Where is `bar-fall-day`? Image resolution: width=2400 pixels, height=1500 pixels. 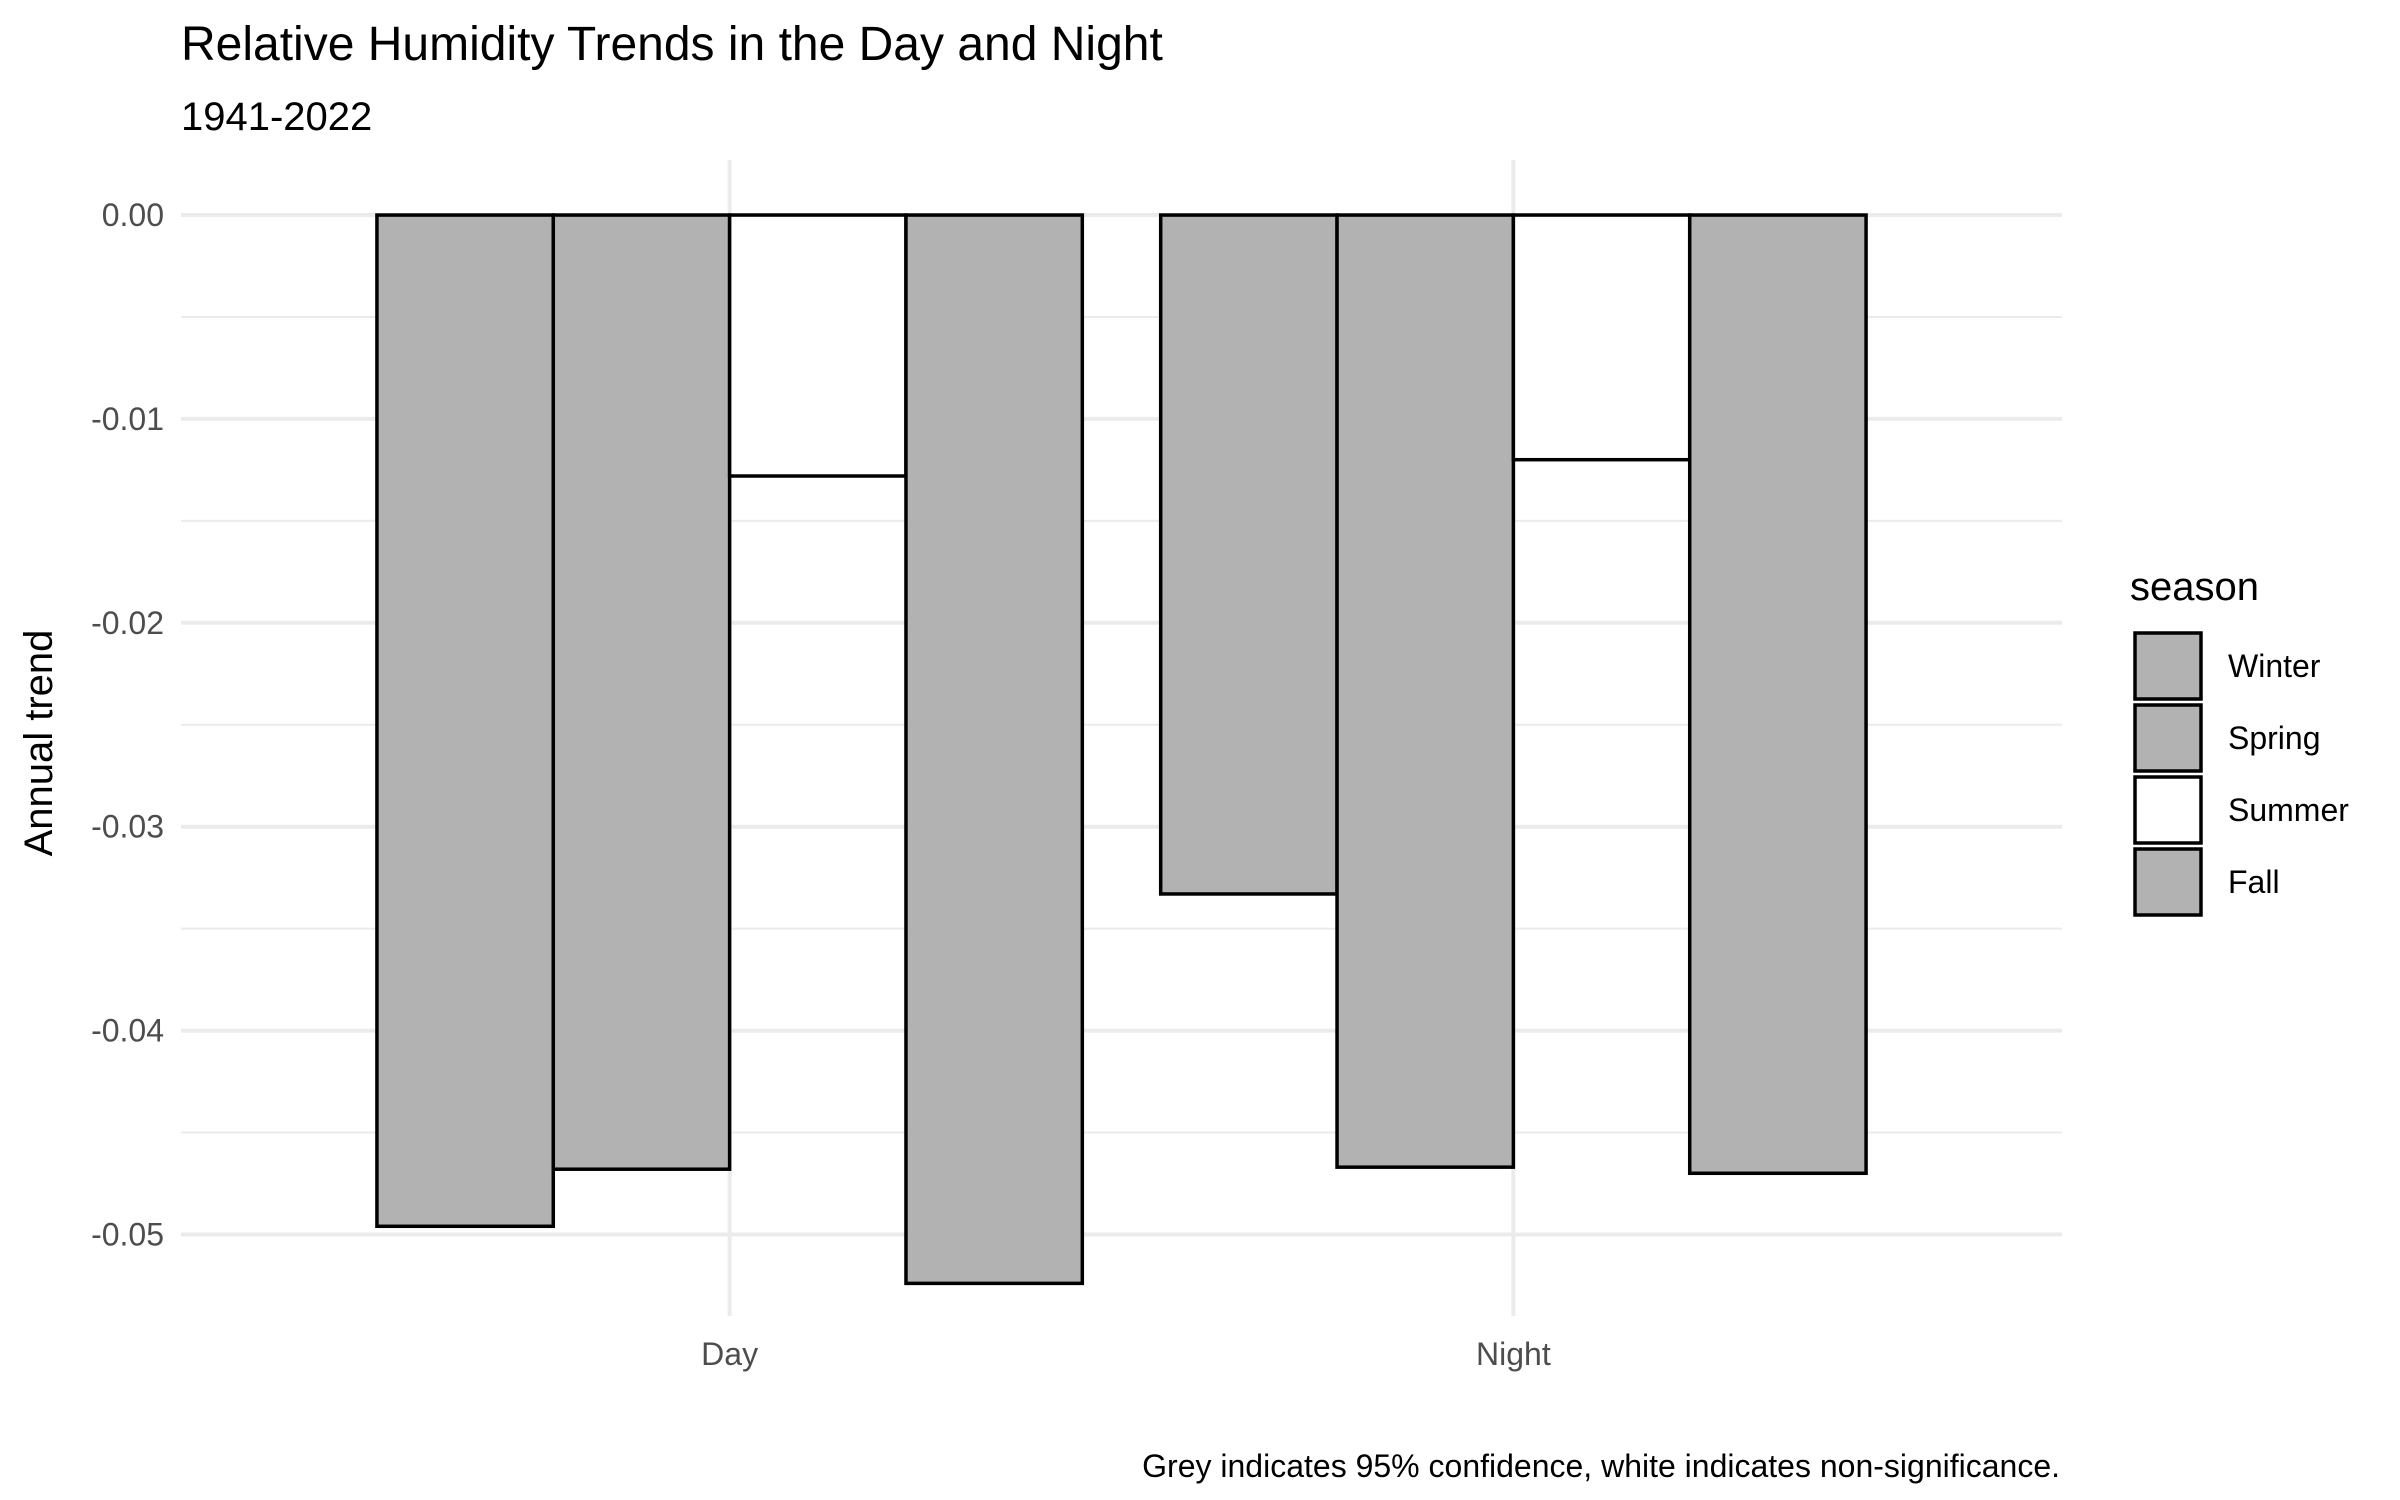
bar-fall-day is located at coordinates (994, 749).